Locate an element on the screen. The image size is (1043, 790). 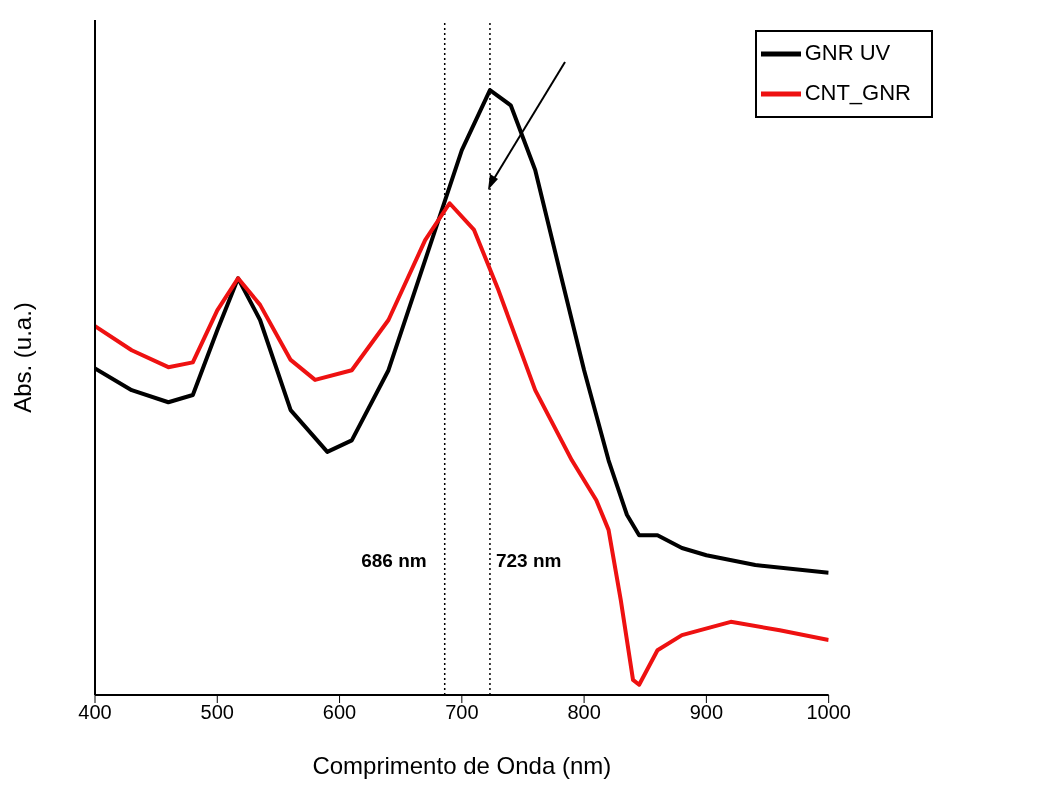
x-tick-label: 900 is located at coordinates (706, 712).